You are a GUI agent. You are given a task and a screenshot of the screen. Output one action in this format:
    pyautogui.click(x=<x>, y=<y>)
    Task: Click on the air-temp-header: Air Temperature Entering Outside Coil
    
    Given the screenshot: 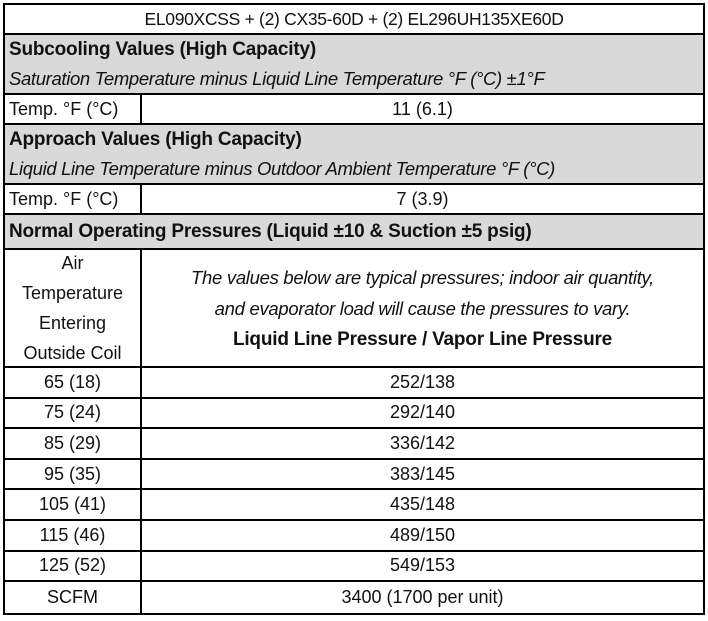 What is the action you would take?
    pyautogui.click(x=73, y=308)
    